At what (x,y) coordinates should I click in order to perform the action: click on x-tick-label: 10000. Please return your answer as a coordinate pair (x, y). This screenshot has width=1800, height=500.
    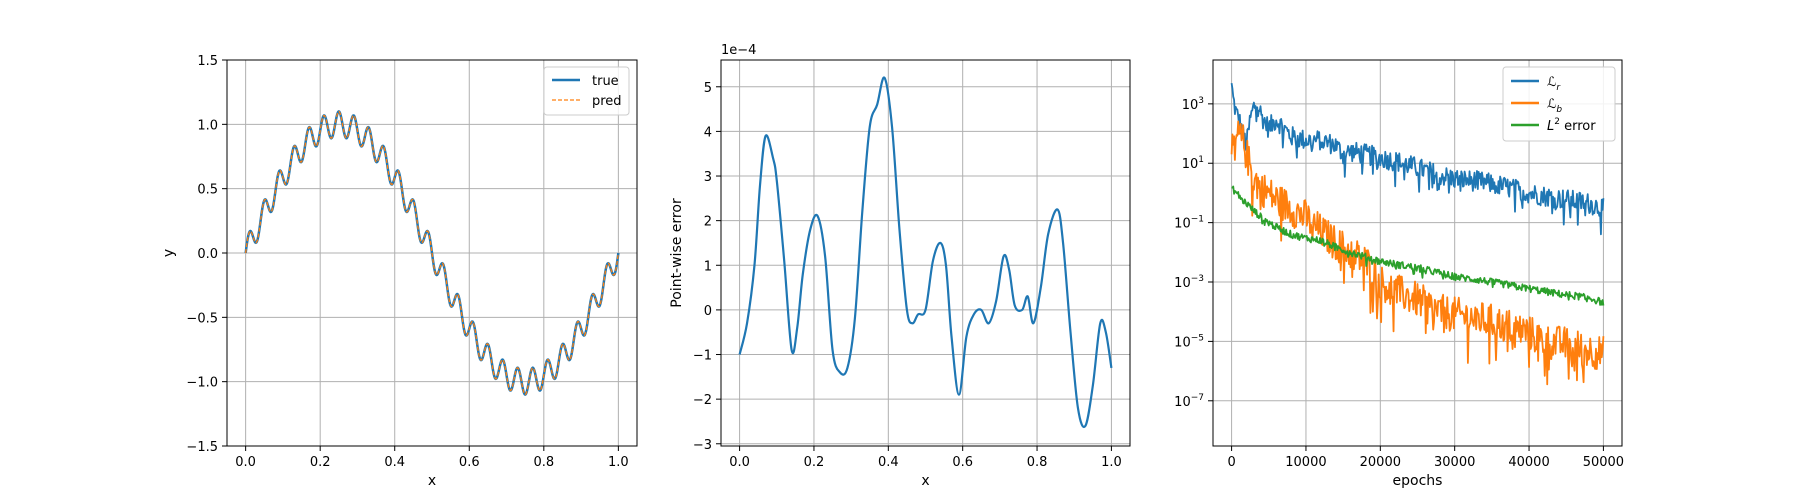
    Looking at the image, I should click on (1305, 462).